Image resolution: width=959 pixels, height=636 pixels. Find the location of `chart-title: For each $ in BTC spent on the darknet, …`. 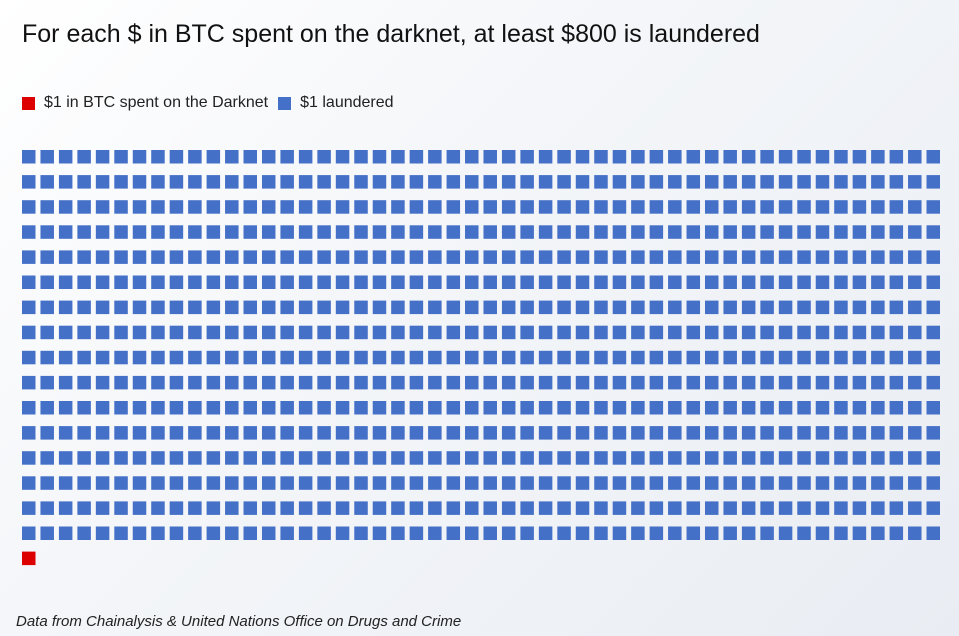

chart-title: For each $ in BTC spent on the darknet, … is located at coordinates (391, 34).